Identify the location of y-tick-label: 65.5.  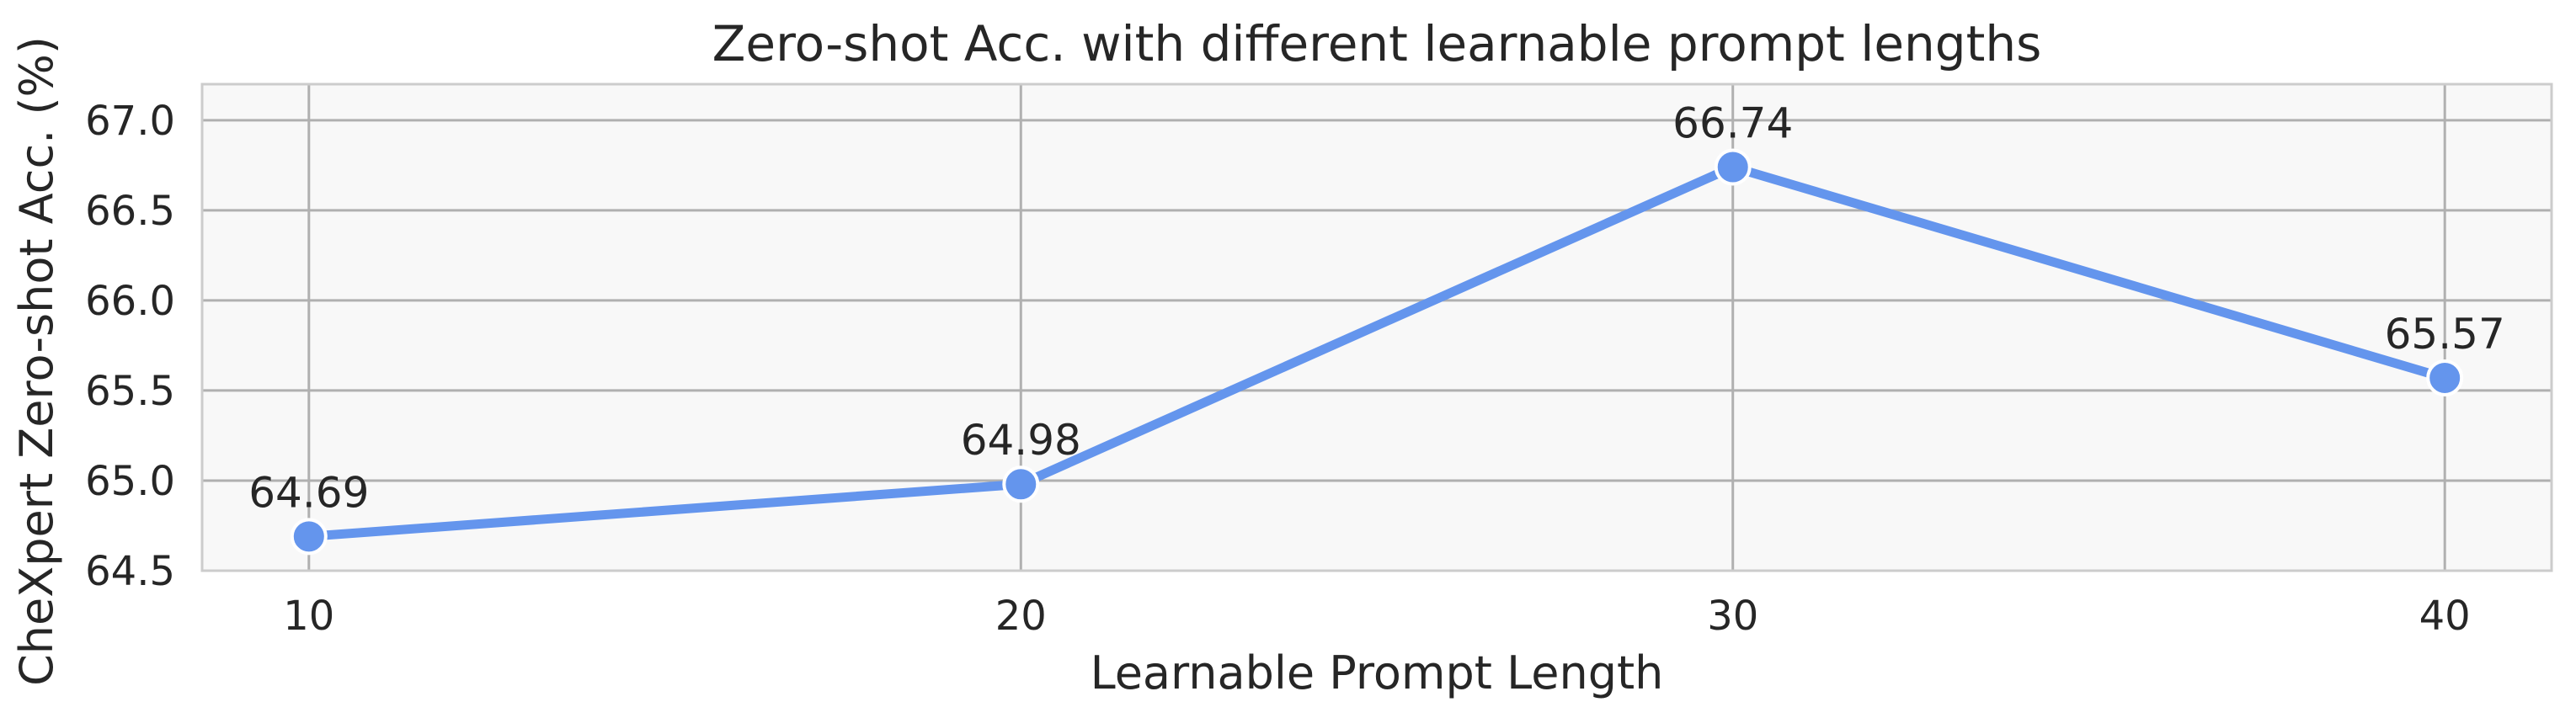
(130, 391).